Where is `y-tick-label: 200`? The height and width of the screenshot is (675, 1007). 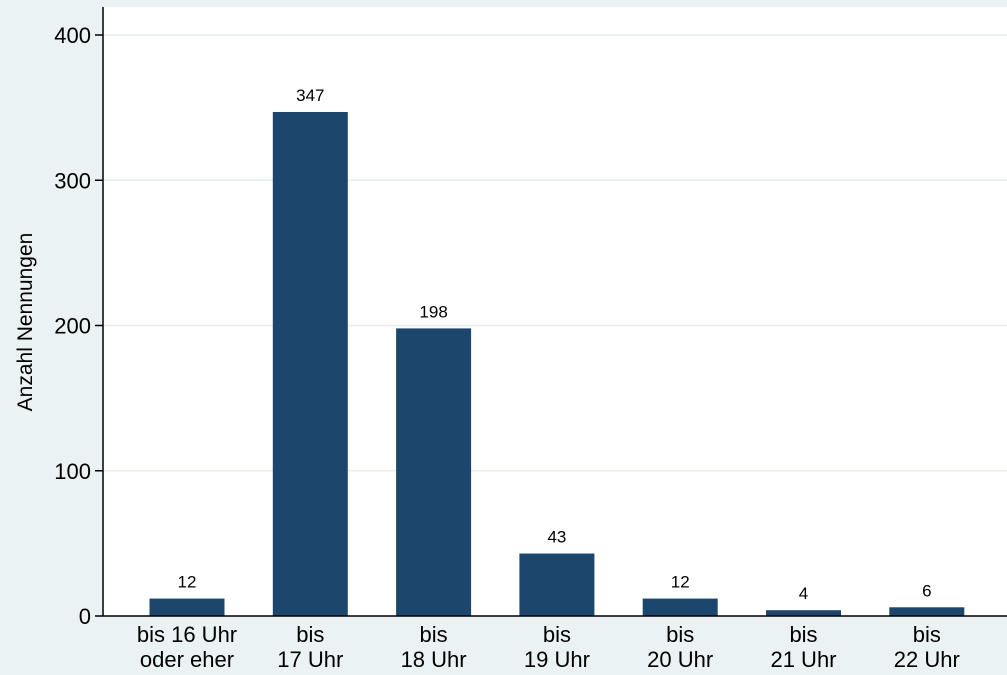 y-tick-label: 200 is located at coordinates (72, 326).